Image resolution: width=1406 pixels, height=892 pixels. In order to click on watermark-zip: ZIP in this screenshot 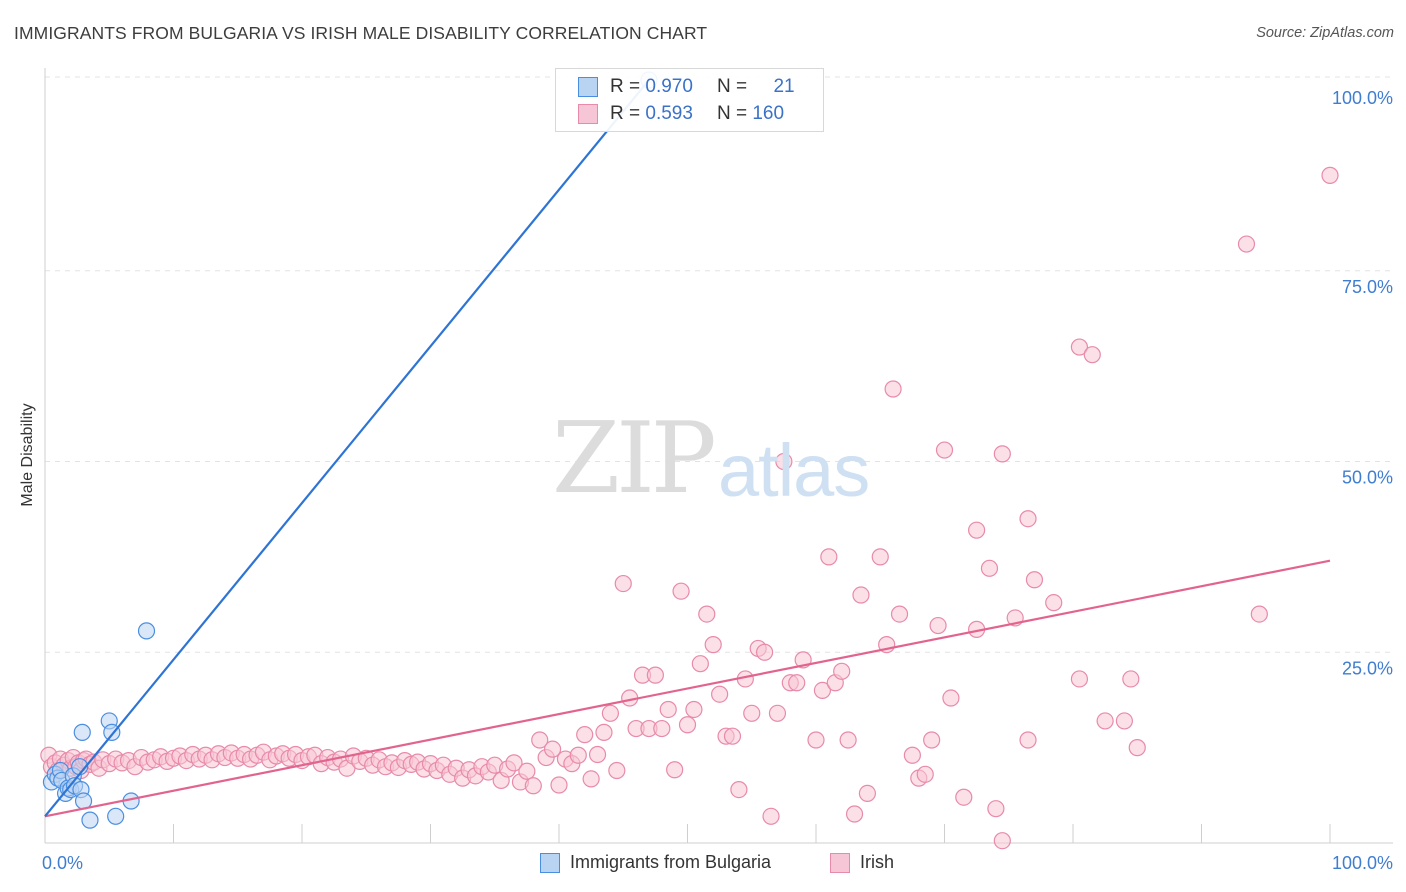, I will do `click(634, 459)`.